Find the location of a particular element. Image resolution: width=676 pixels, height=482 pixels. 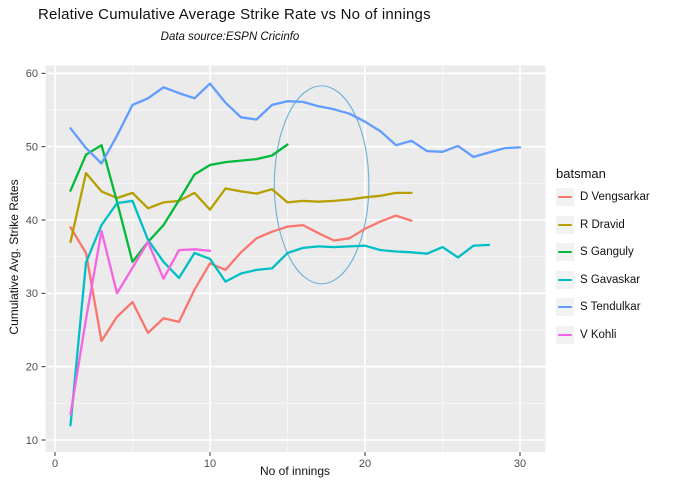

legend-entry: S Tendulkar is located at coordinates (615, 307).